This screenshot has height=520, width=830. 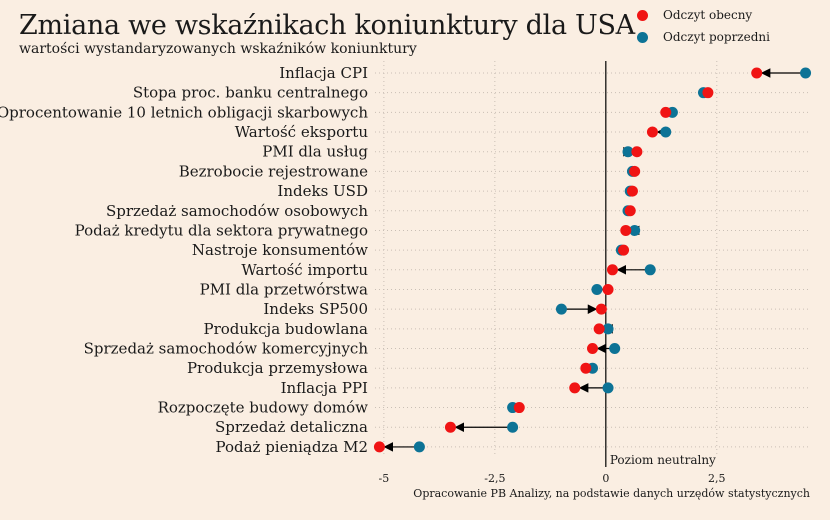 What do you see at coordinates (716, 37) in the screenshot?
I see `legend-label-previous: Odczyt poprzedni` at bounding box center [716, 37].